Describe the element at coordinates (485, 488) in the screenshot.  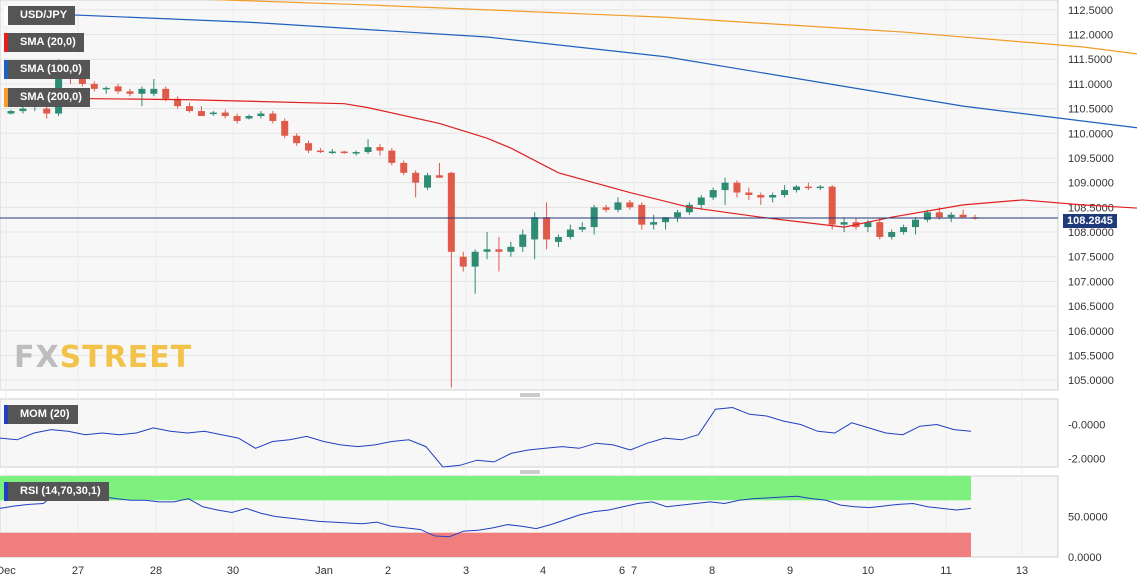
I see `rsi-overbought-zone` at that location.